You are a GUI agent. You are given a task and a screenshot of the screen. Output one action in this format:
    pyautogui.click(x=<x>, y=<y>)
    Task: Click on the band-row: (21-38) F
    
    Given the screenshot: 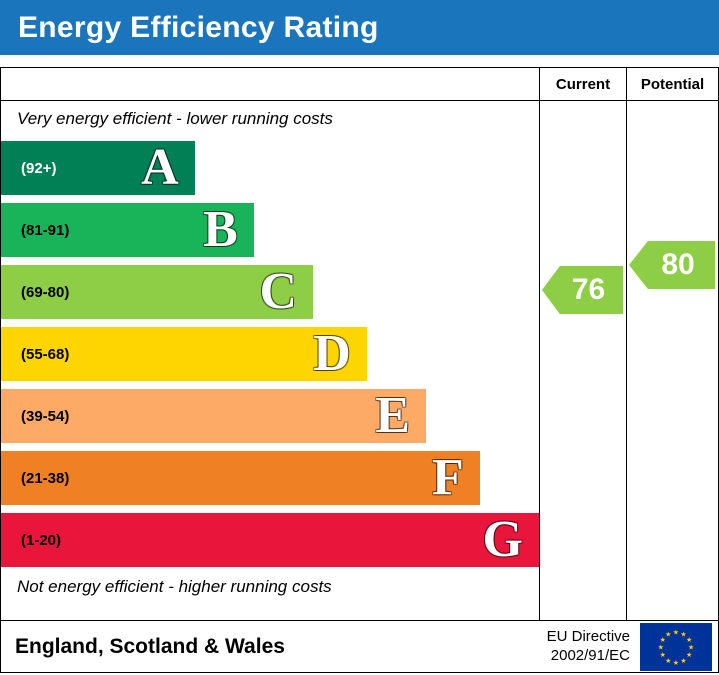 What is the action you would take?
    pyautogui.click(x=270, y=478)
    